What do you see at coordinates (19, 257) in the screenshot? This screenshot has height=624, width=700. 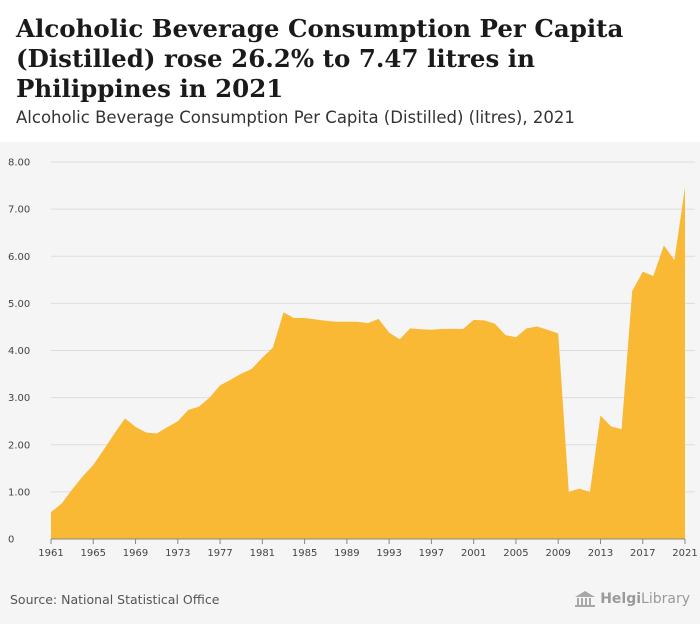 I see `y-tick-label: 6.00` at bounding box center [19, 257].